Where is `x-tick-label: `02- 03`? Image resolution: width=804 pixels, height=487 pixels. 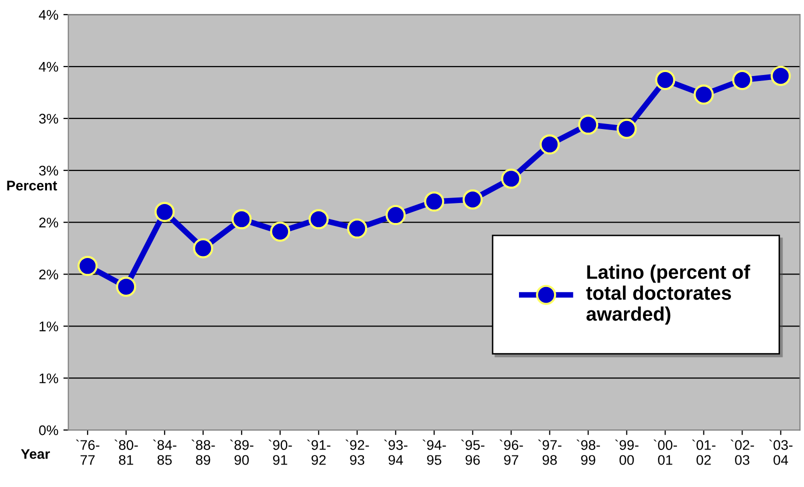 x-tick-label: `02- 03 is located at coordinates (742, 452).